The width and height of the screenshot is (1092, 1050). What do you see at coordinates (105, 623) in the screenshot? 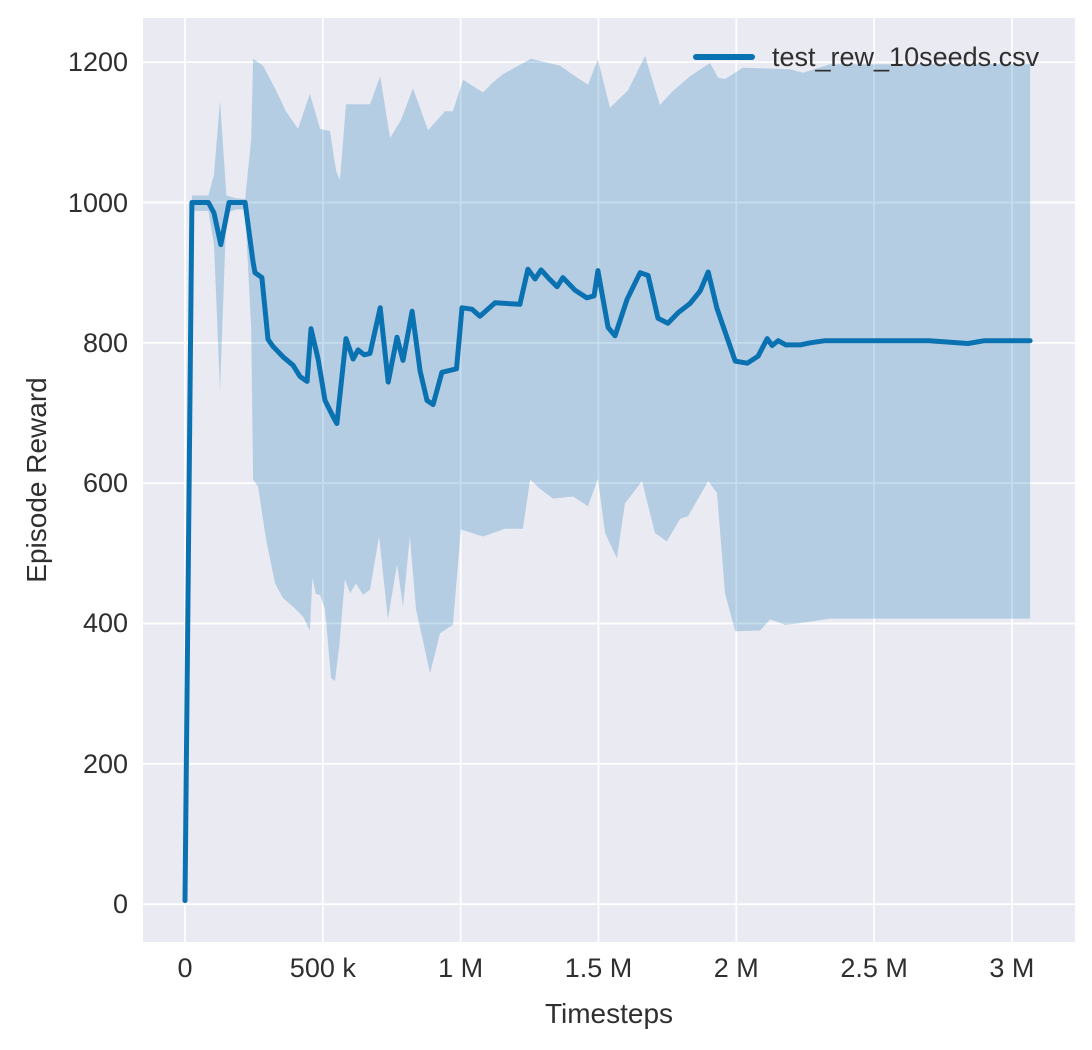
I see `y-tick-label: 400` at bounding box center [105, 623].